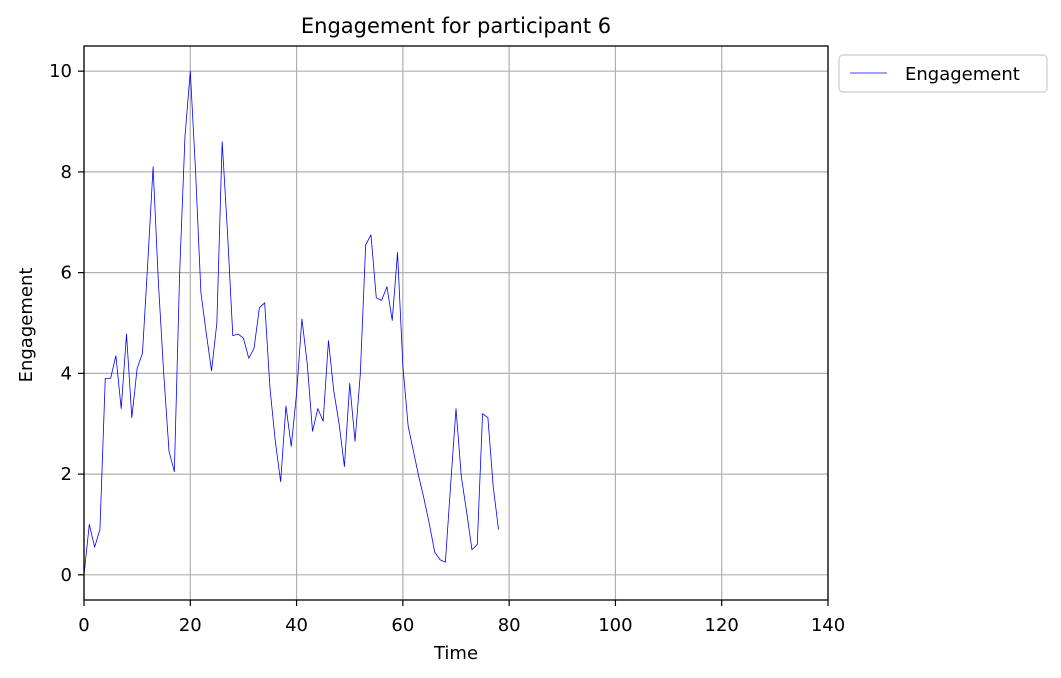 The image size is (1061, 678). What do you see at coordinates (402, 625) in the screenshot?
I see `x-tick-label: 60` at bounding box center [402, 625].